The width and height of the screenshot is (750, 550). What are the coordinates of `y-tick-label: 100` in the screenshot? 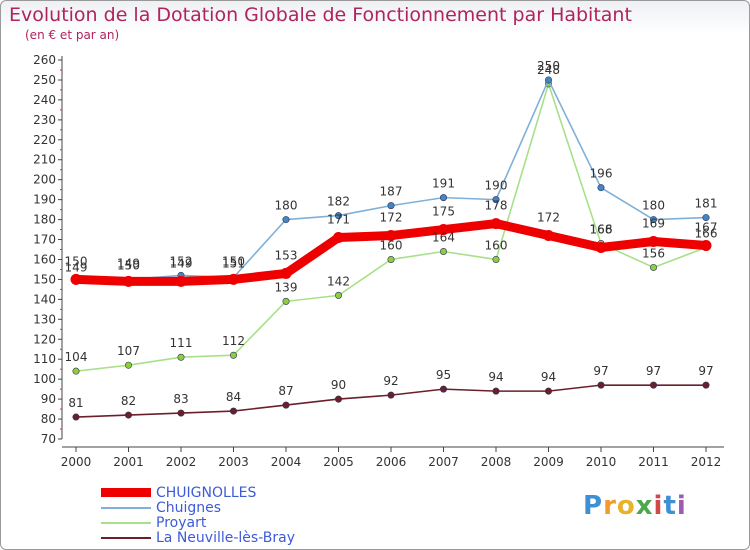 It's located at (44, 379).